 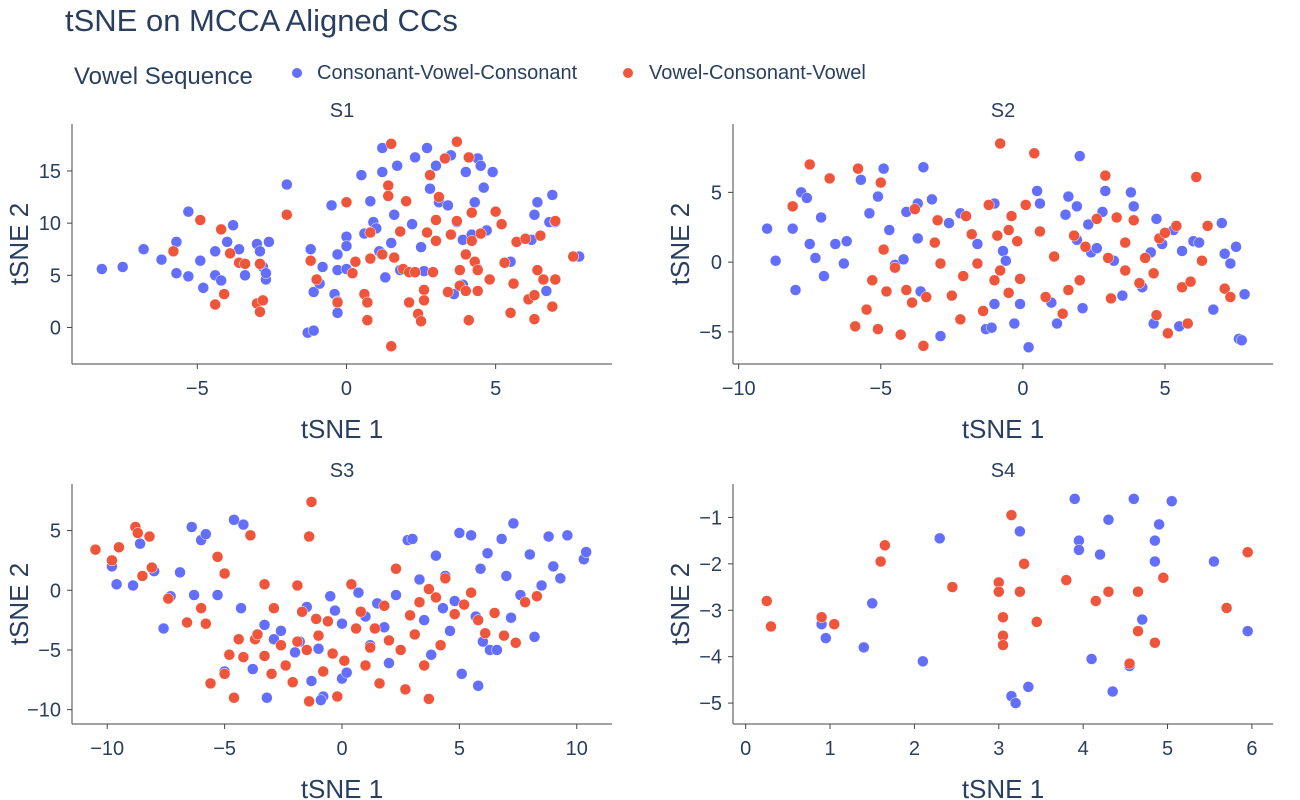 What do you see at coordinates (435, 73) in the screenshot?
I see `legend-item-cvc: Consonant-Vowel-Consonant` at bounding box center [435, 73].